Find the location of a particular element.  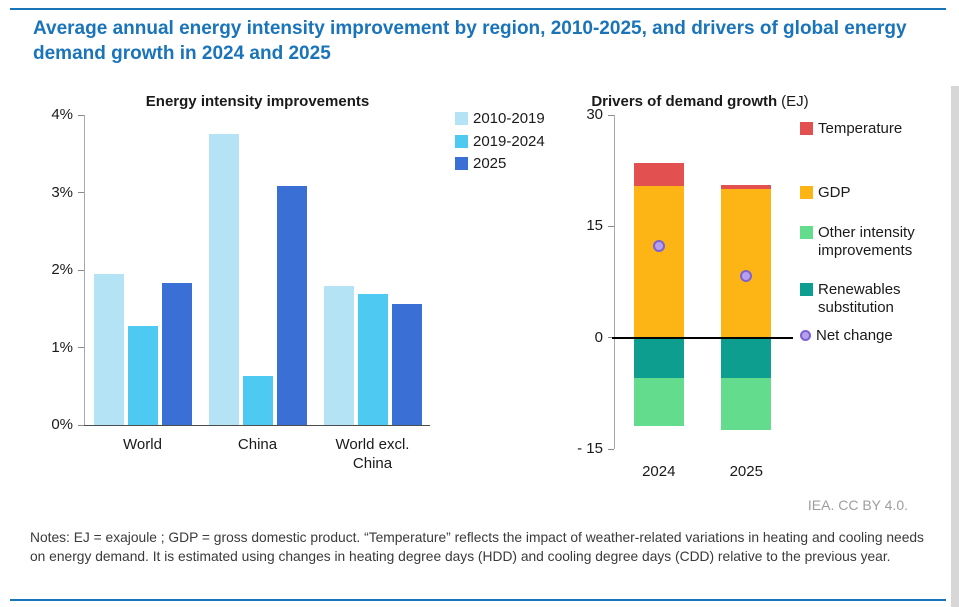

x-axis-category-label: 2025 is located at coordinates (746, 471).